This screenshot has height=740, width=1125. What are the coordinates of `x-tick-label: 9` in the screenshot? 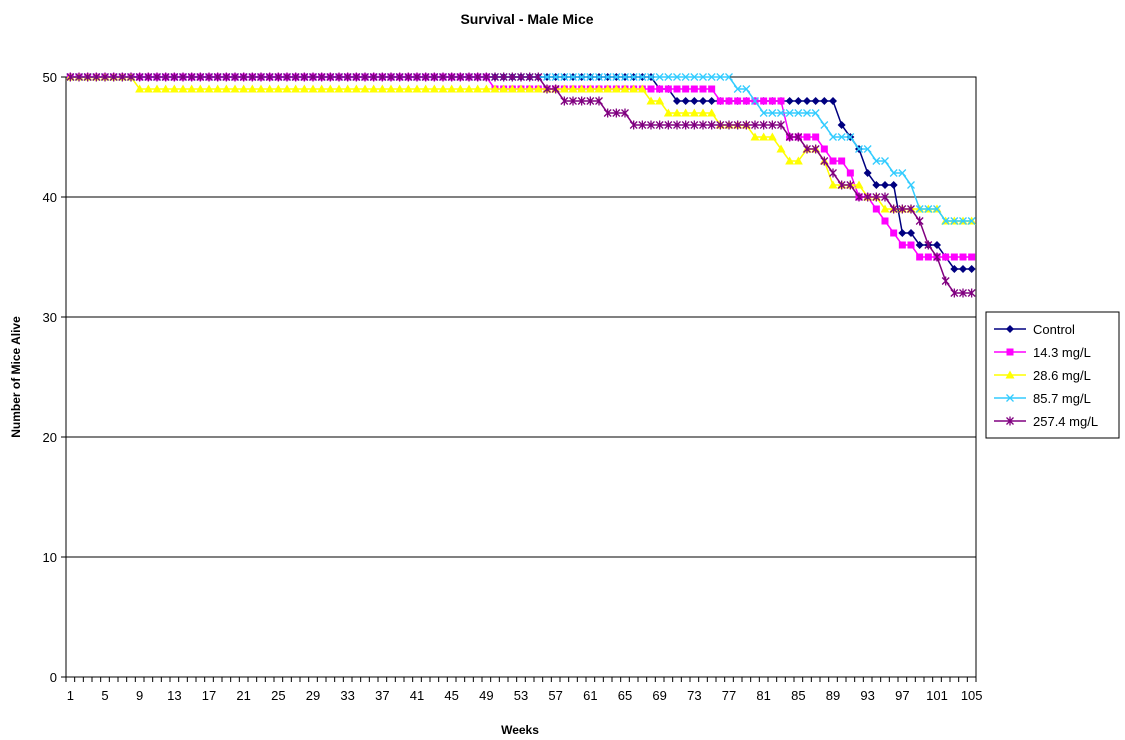 It's located at (139, 695).